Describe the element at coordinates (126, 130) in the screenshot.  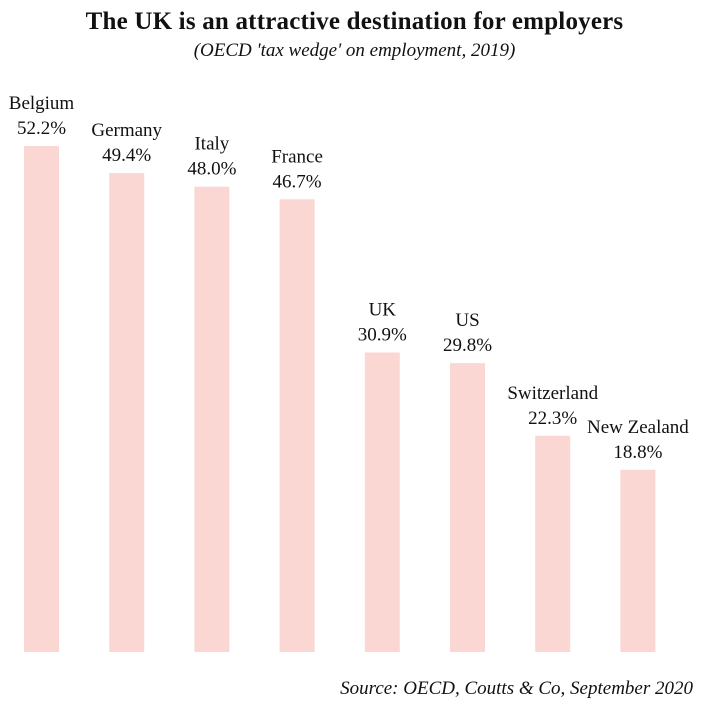
I see `category-label-germany: Germany` at that location.